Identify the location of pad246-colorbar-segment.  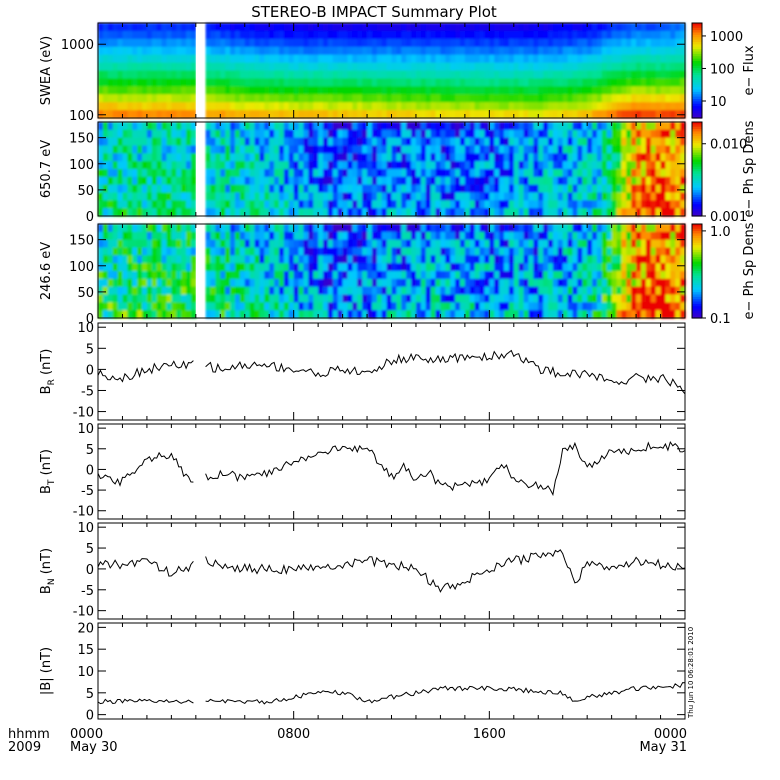
(697, 284).